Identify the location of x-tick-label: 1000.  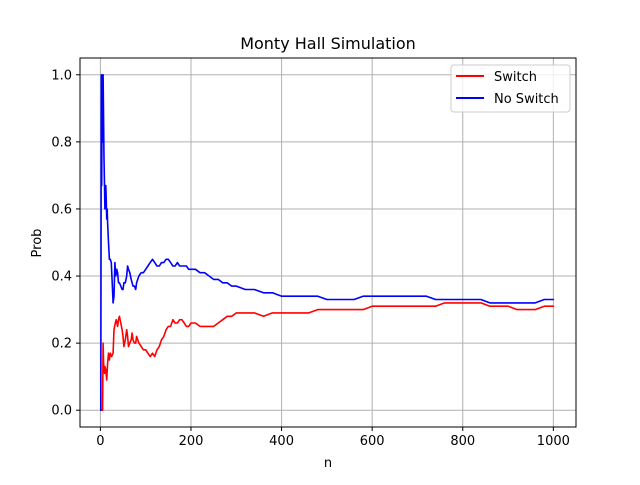
(553, 441).